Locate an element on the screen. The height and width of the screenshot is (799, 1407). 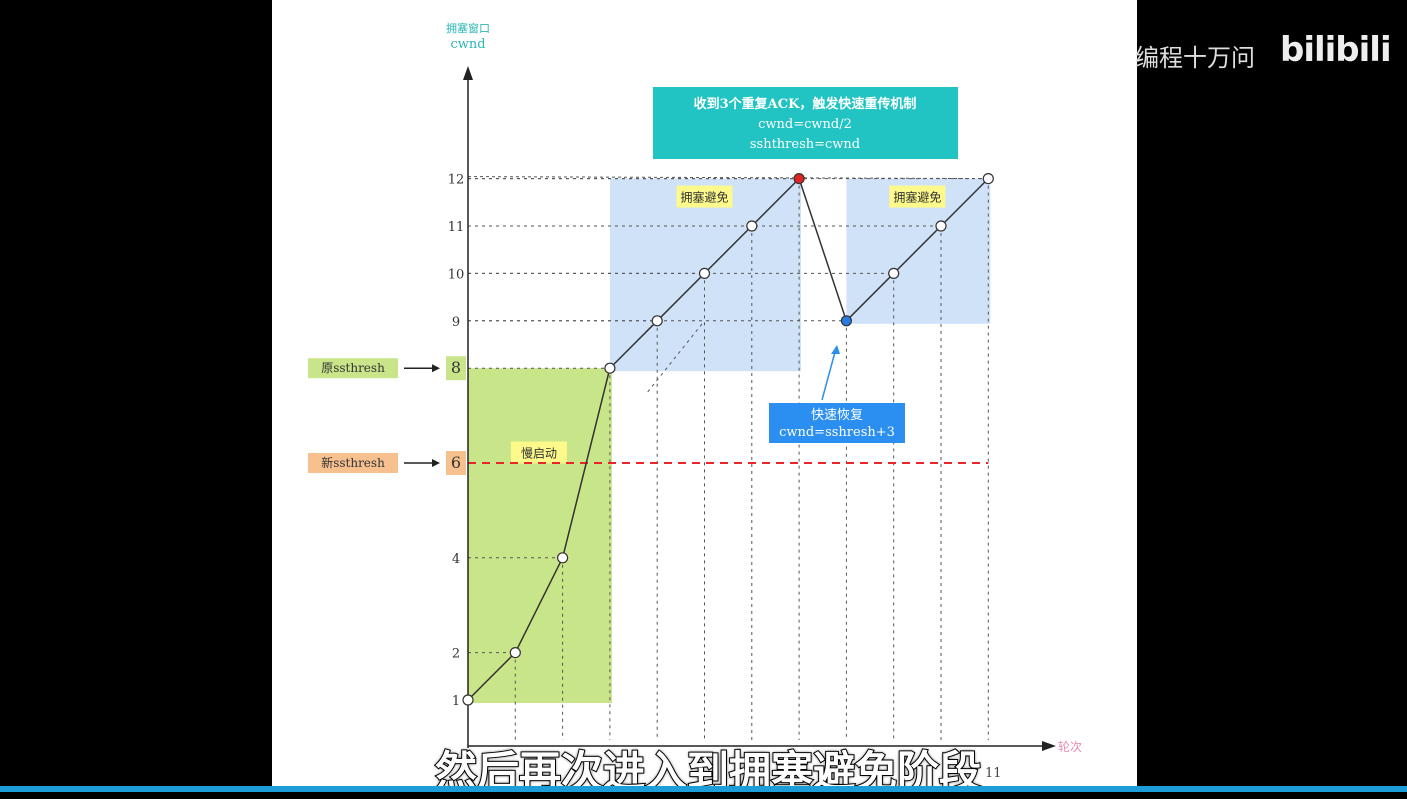
y-tick-label: 4 is located at coordinates (456, 559).